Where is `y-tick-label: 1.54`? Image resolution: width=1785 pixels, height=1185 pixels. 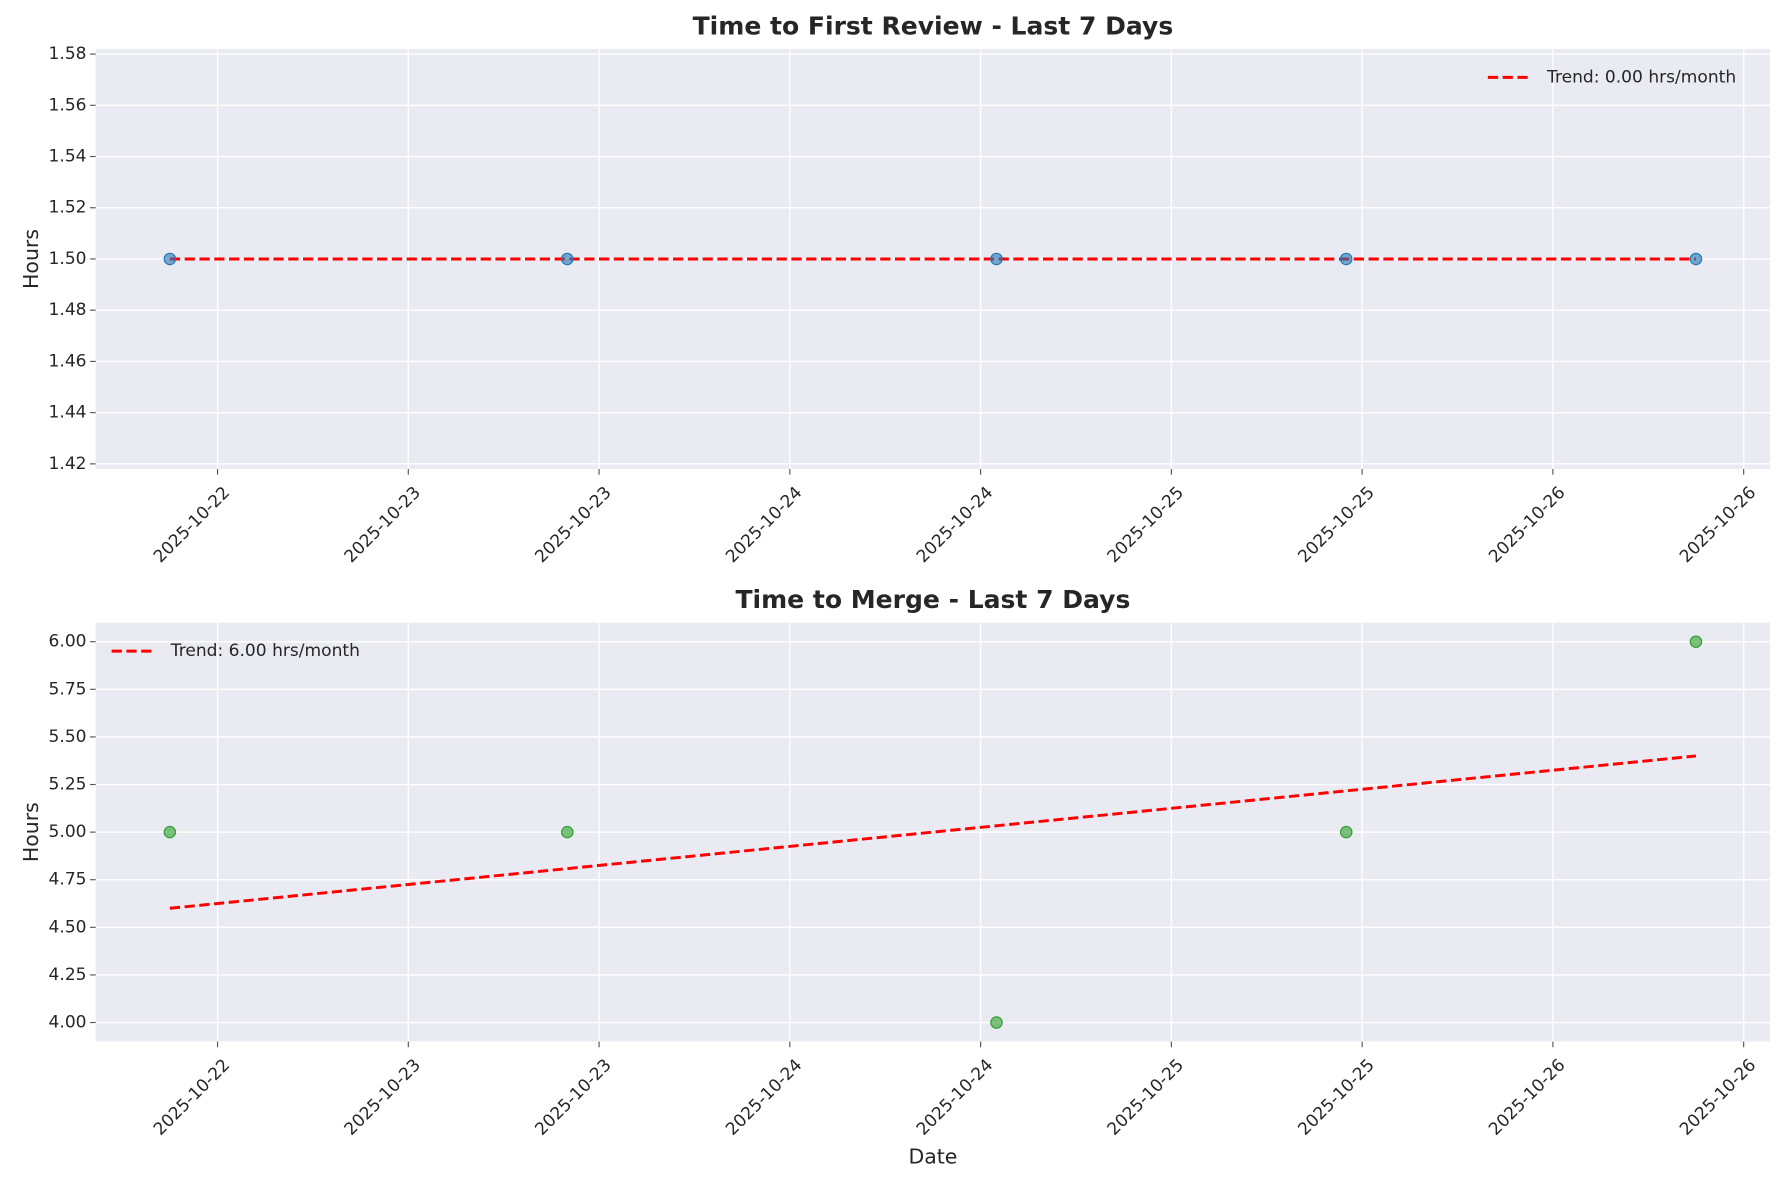
y-tick-label: 1.54 is located at coordinates (68, 157).